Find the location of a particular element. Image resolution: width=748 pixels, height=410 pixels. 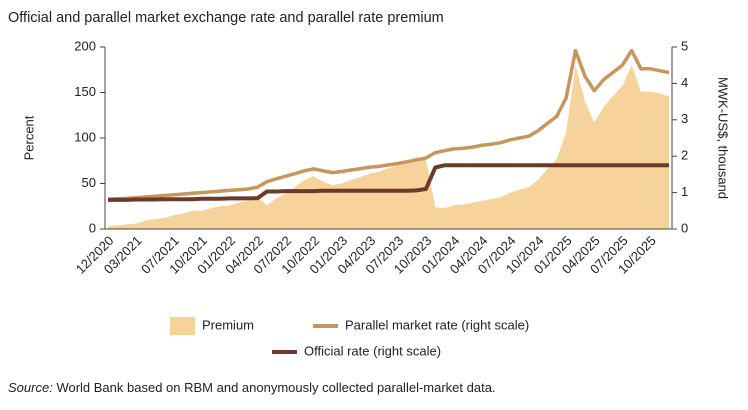

y-tick-label: 0 is located at coordinates (92, 227).